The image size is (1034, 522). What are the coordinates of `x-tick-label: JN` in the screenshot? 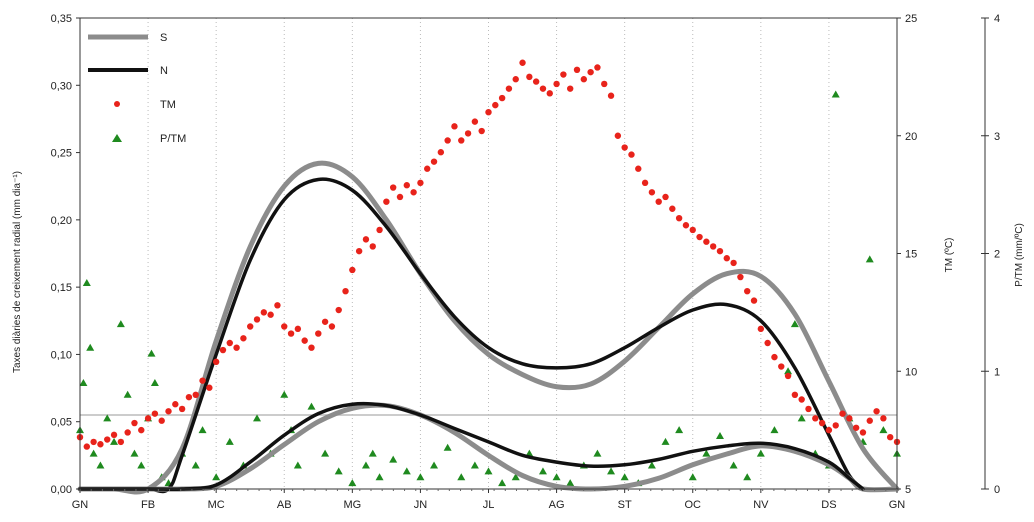 It's located at (421, 505).